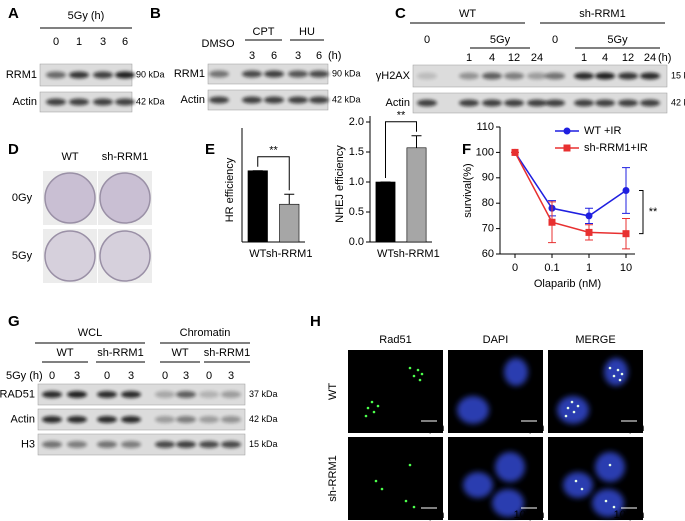 The image size is (685, 521). I want to click on group-label: CPT, so click(264, 32).